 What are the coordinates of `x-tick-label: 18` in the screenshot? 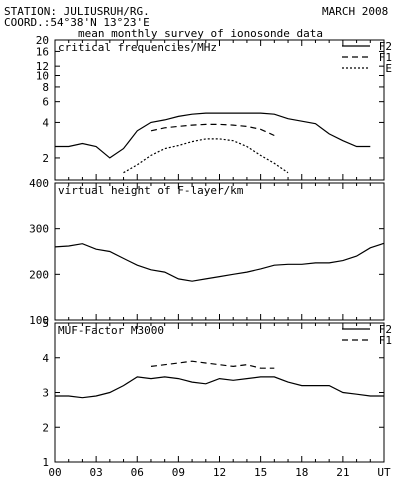 It's located at (301, 472).